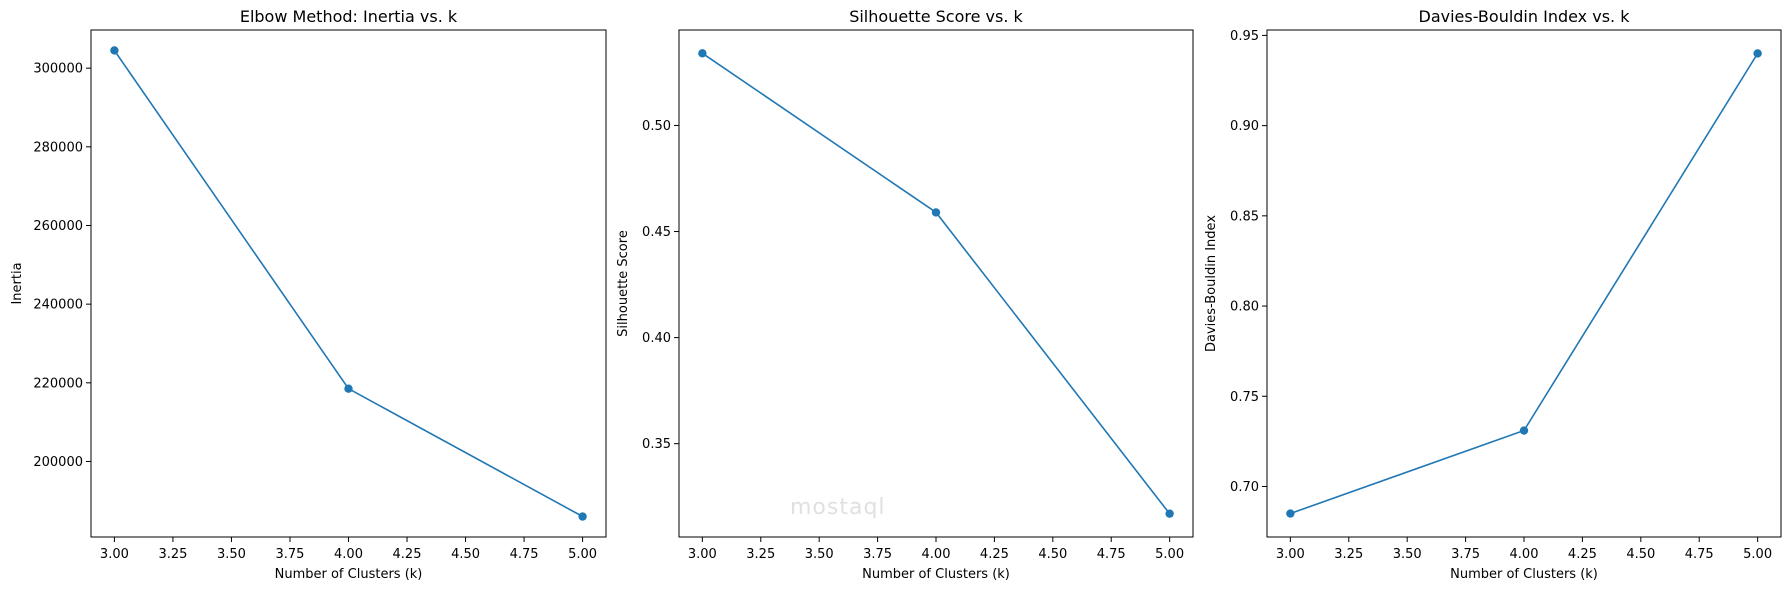  Describe the element at coordinates (1244, 126) in the screenshot. I see `y-tick-label: 0.90` at that location.